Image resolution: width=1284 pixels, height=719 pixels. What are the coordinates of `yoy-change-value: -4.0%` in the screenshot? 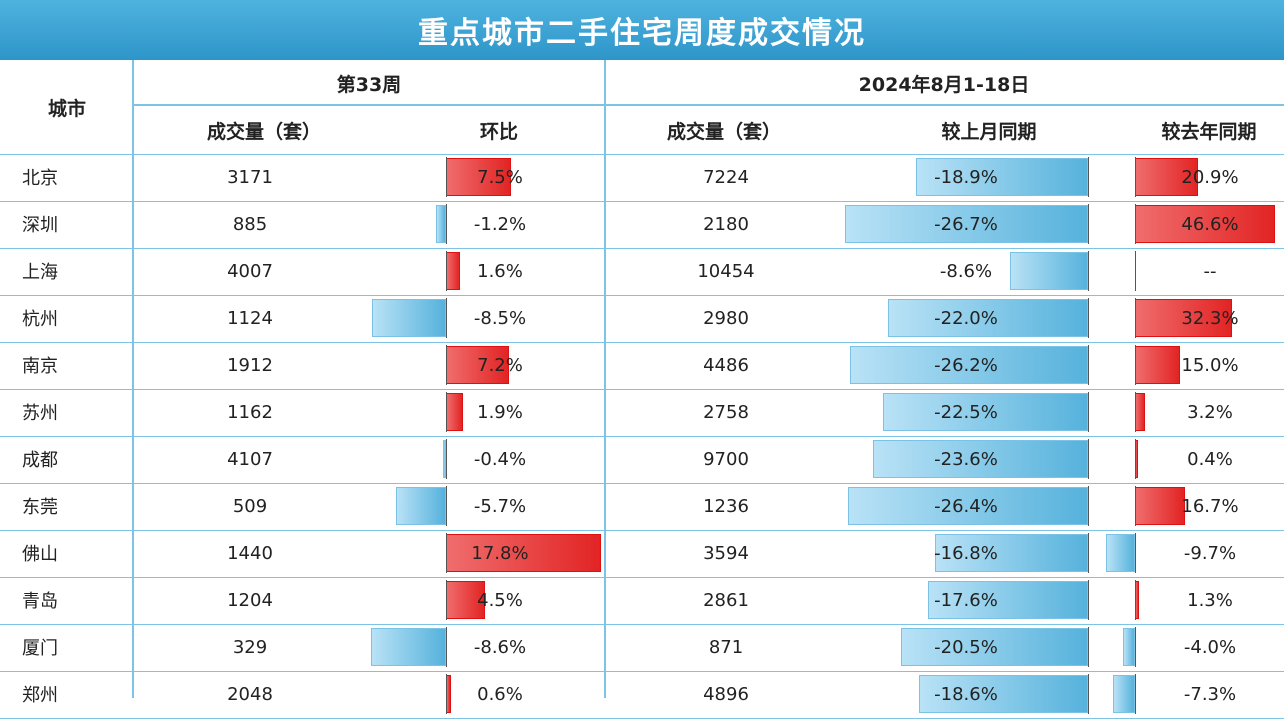 It's located at (1210, 647).